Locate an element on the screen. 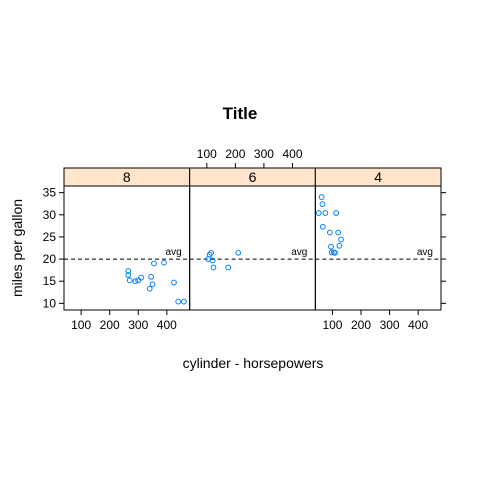 The height and width of the screenshot is (480, 480). reference-label-8: avg is located at coordinates (174, 252).